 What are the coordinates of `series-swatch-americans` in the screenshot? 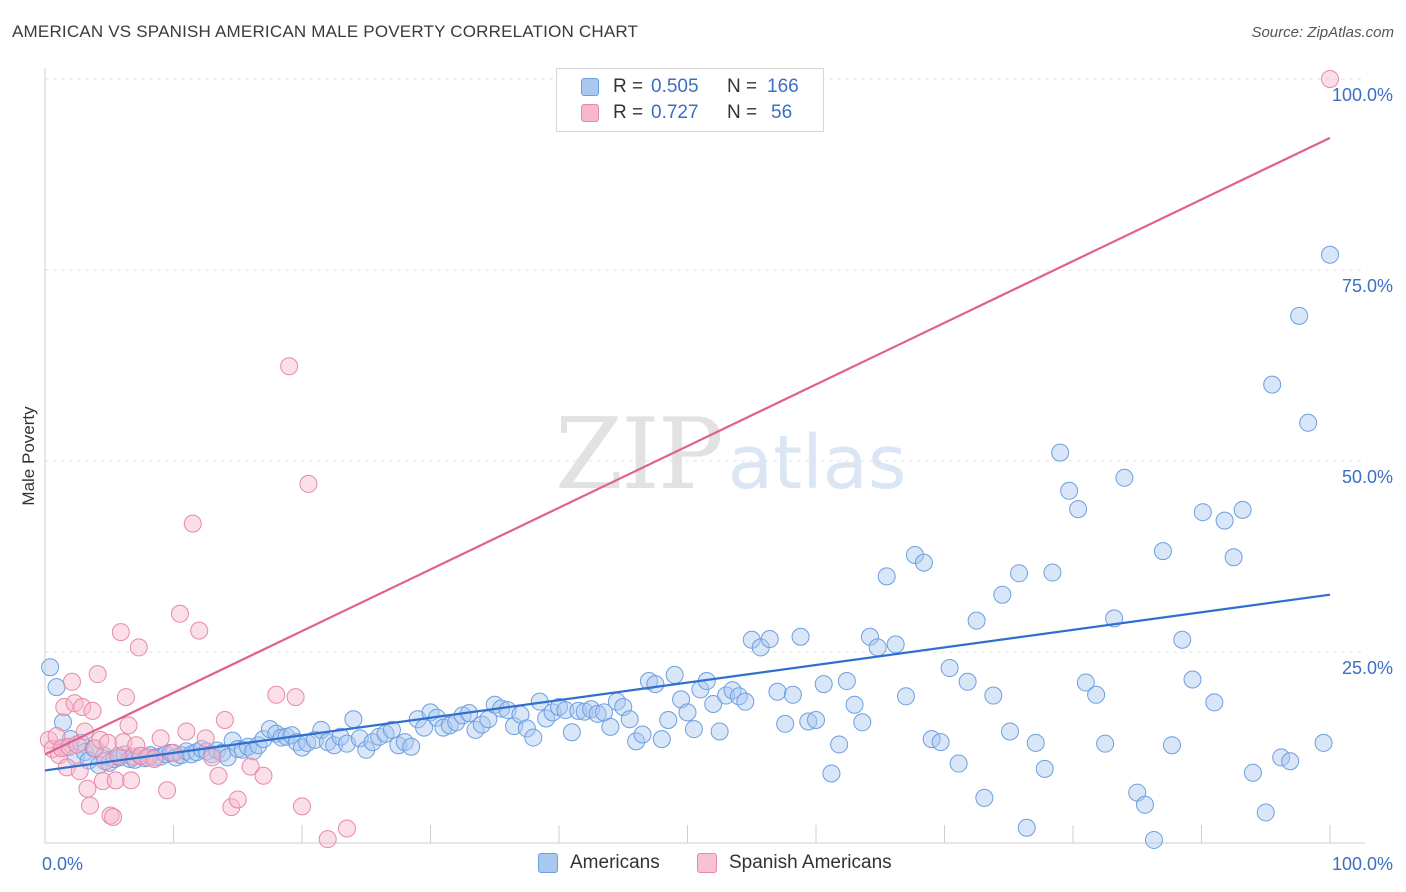 It's located at (548, 863).